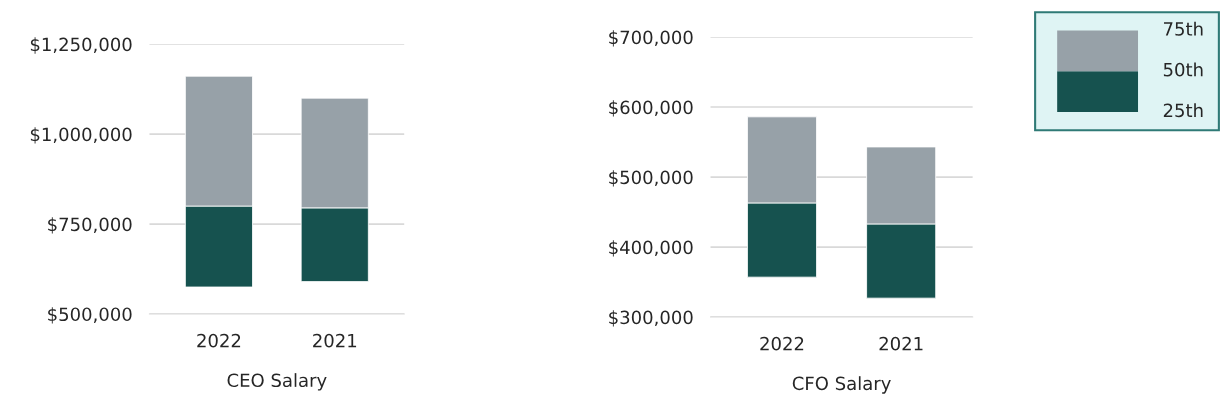 Image resolution: width=1225 pixels, height=407 pixels. What do you see at coordinates (81, 135) in the screenshot?
I see `y-tick-label: $1,000,000` at bounding box center [81, 135].